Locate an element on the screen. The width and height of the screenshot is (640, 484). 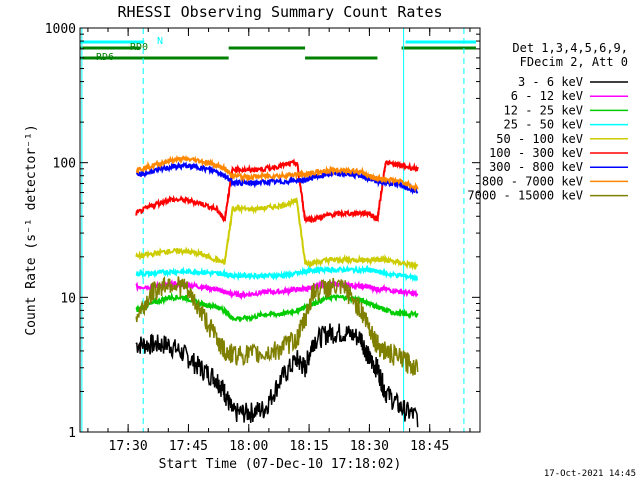
footer-date: 17-Oct-2021 14:45 is located at coordinates (590, 474).